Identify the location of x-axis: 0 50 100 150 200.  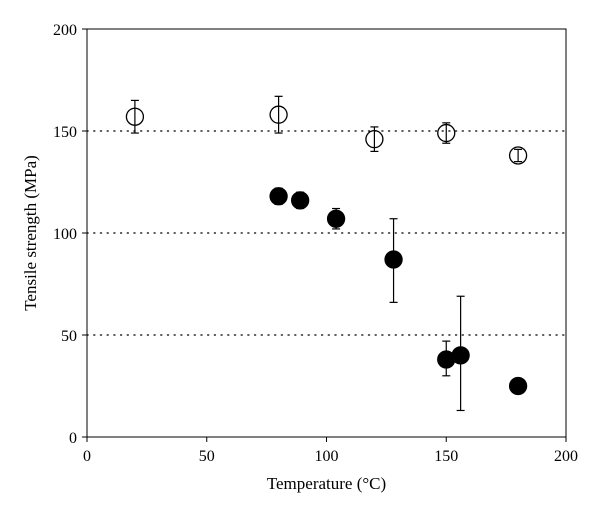
(330, 451).